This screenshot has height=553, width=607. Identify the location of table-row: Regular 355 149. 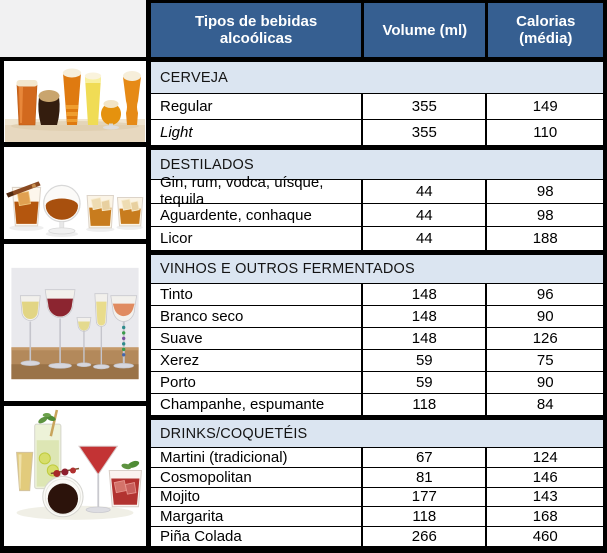
(377, 106).